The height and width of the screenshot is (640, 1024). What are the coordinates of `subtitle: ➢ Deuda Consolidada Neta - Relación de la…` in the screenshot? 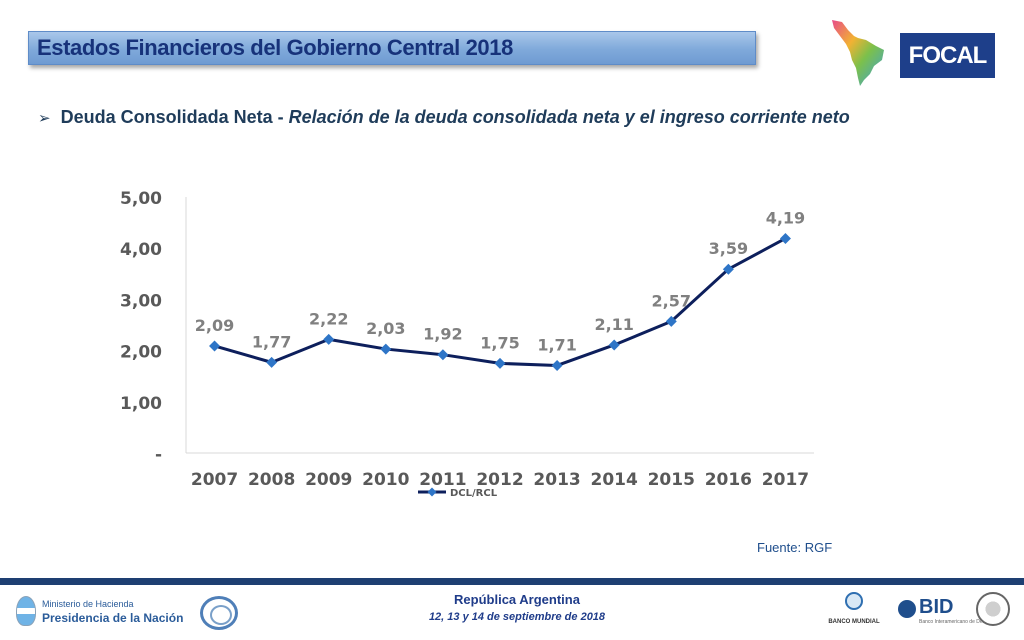 It's located at (444, 117).